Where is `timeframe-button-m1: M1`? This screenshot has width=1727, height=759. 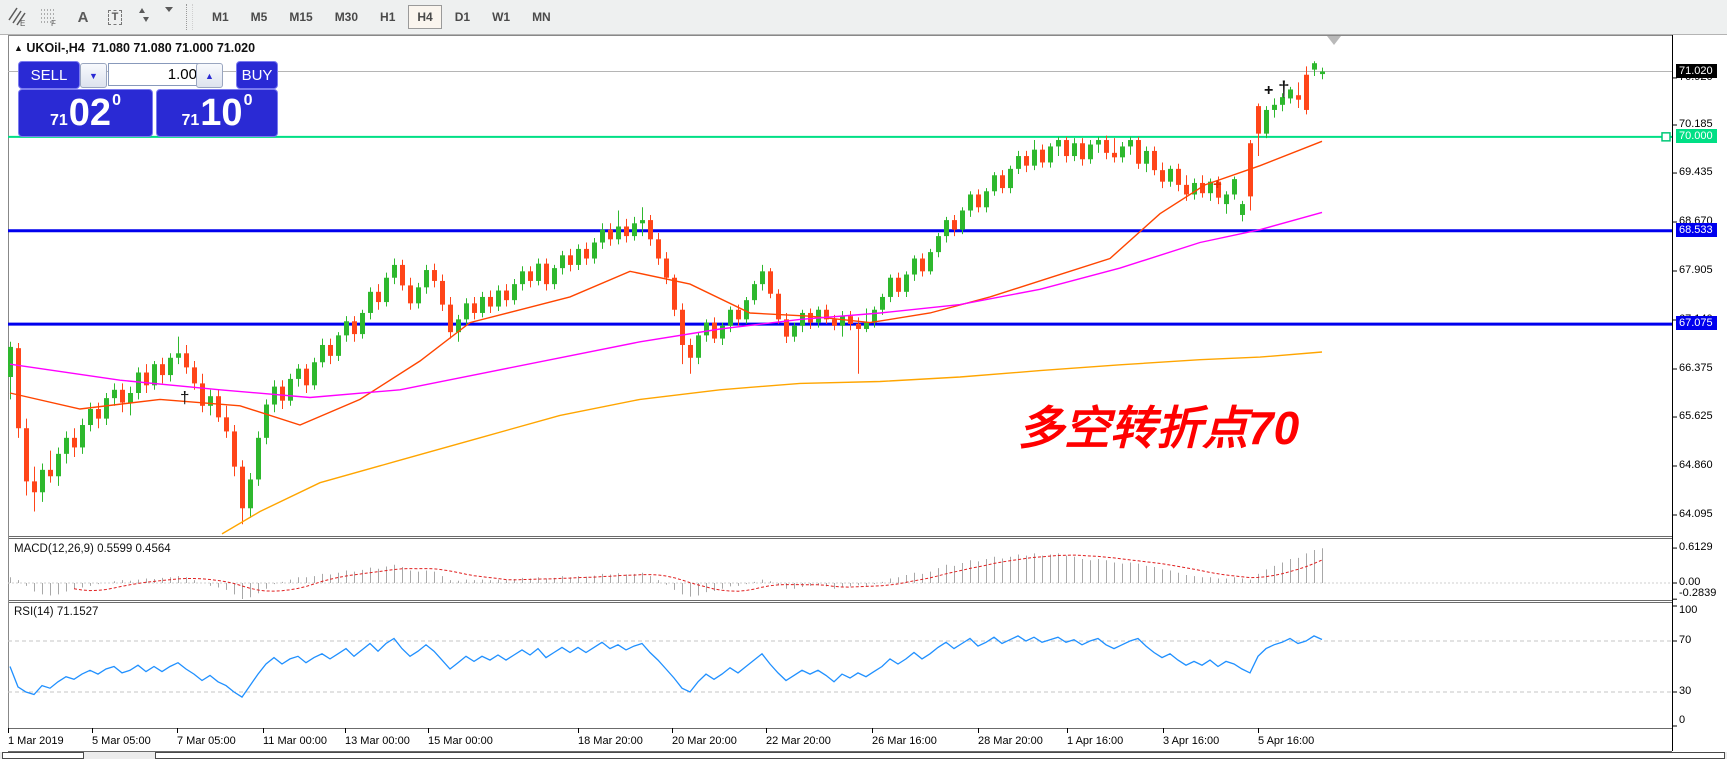 timeframe-button-m1: M1 is located at coordinates (220, 17).